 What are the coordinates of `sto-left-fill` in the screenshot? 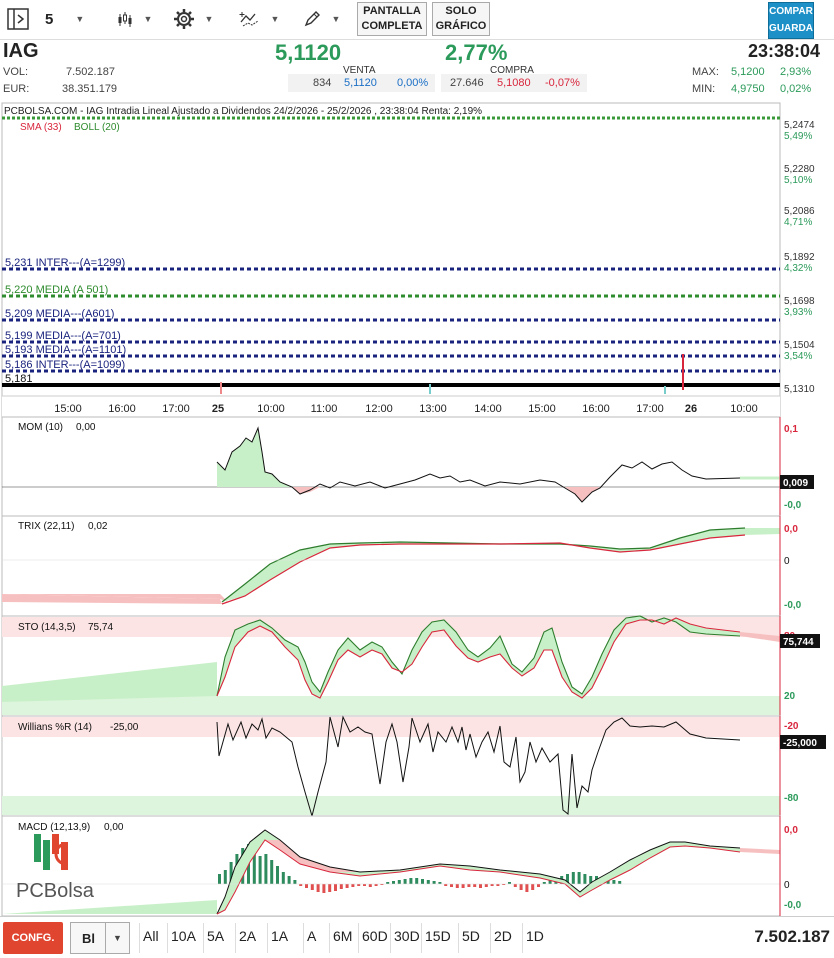 It's located at (109, 682).